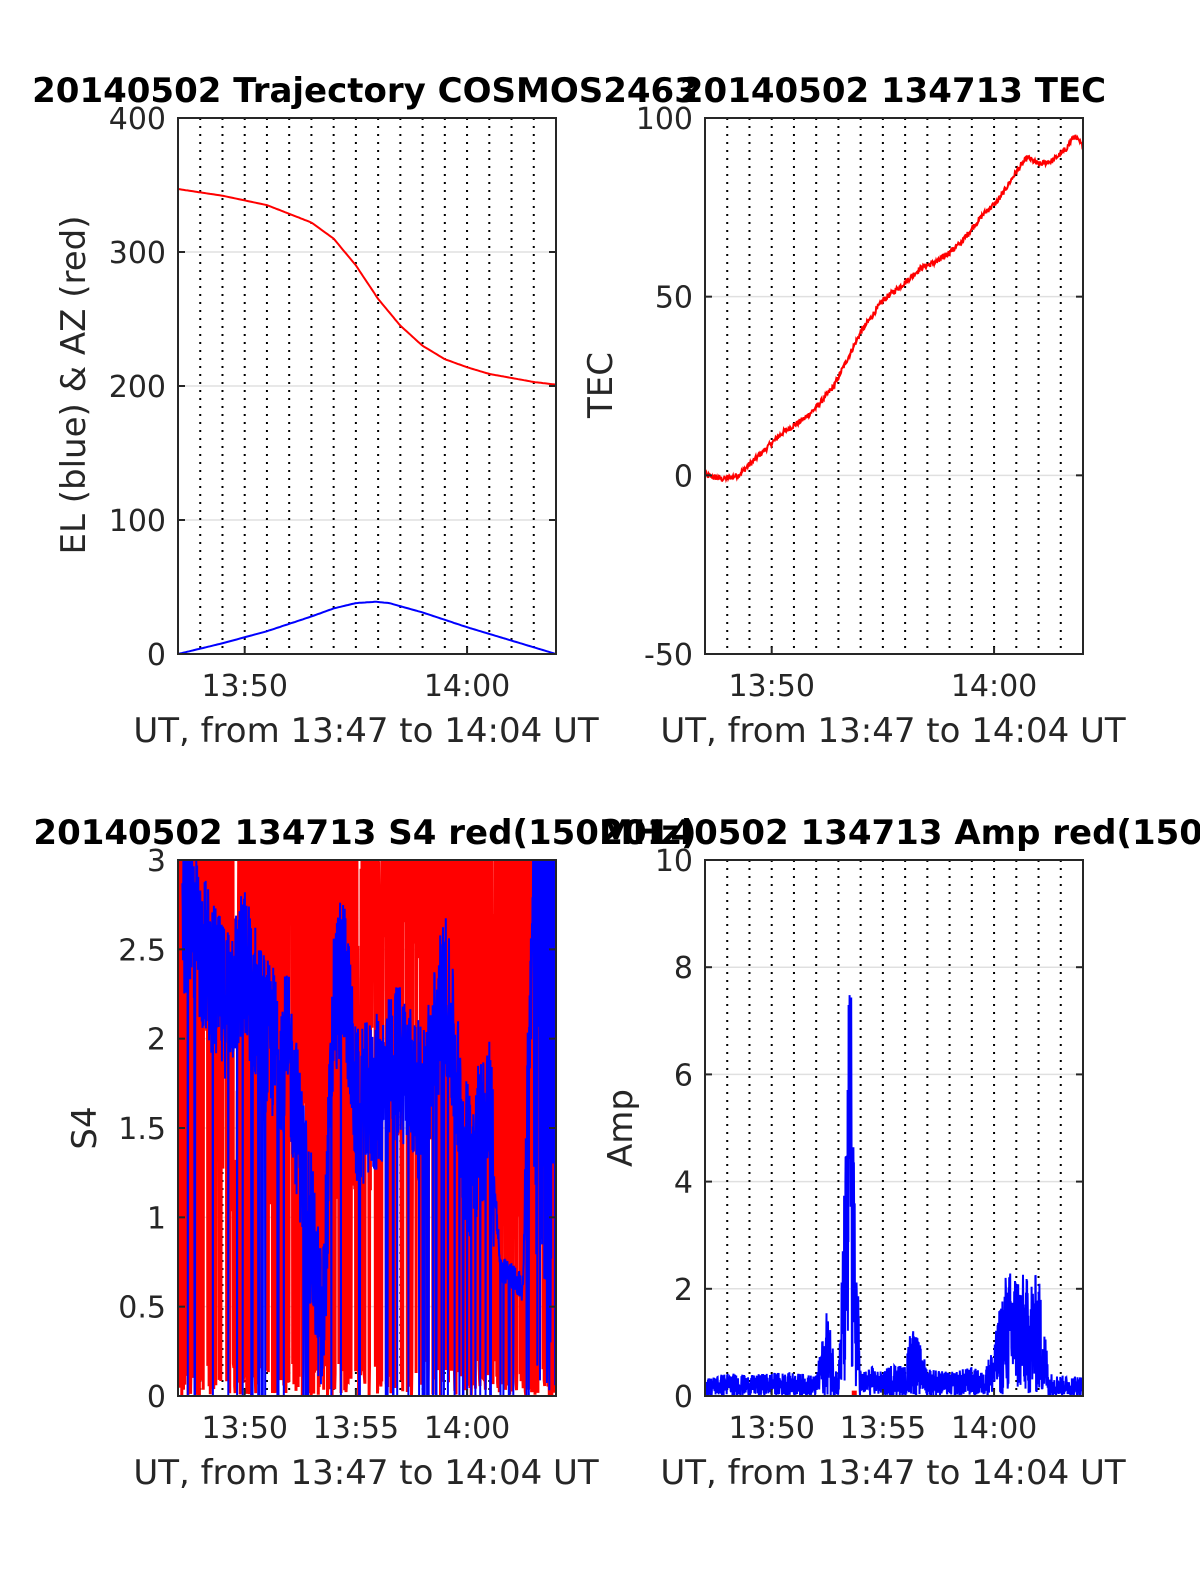 The image size is (1200, 1575). What do you see at coordinates (683, 1075) in the screenshot?
I see `y-tick-label: 6` at bounding box center [683, 1075].